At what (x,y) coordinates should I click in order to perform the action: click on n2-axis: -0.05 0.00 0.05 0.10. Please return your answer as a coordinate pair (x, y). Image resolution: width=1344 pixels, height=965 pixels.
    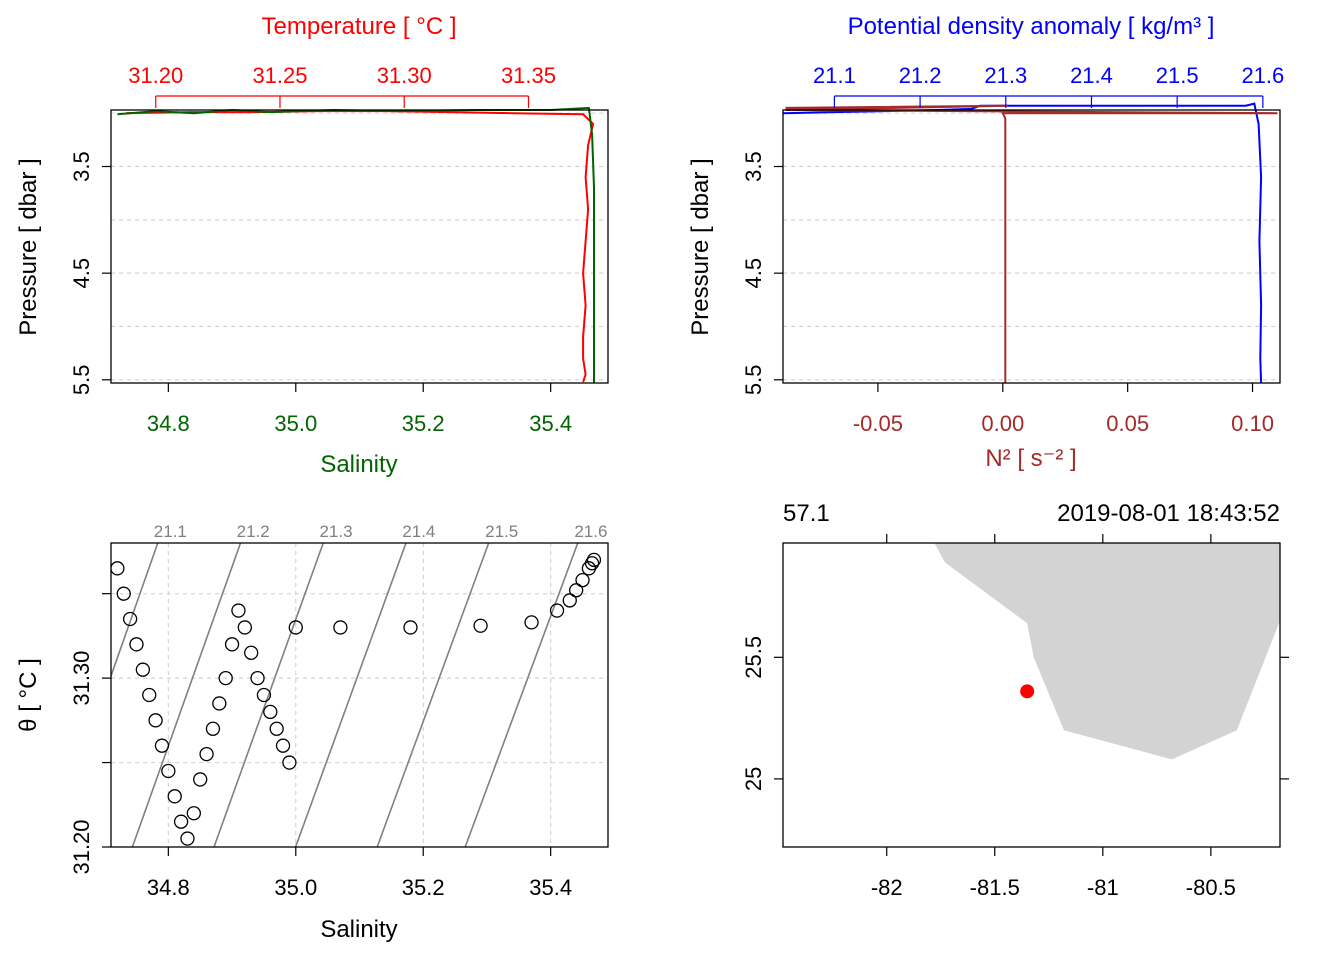
    Looking at the image, I should click on (1063, 409).